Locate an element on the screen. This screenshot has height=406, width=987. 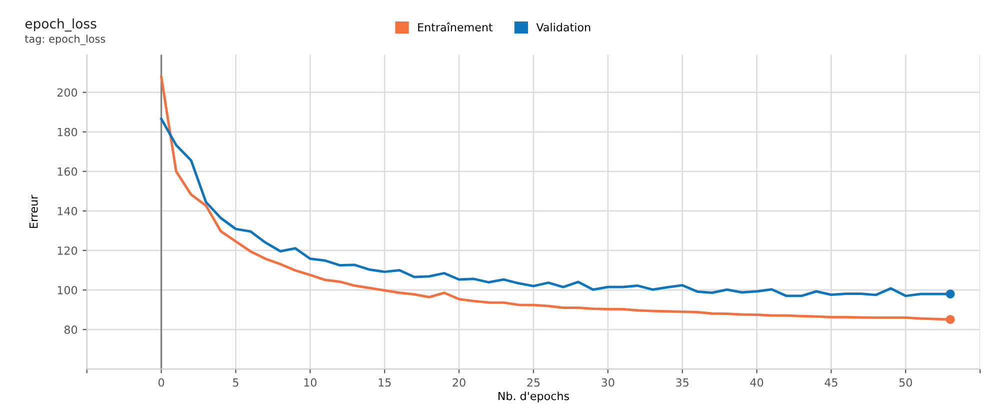
legend-label: Entraînement is located at coordinates (455, 27).